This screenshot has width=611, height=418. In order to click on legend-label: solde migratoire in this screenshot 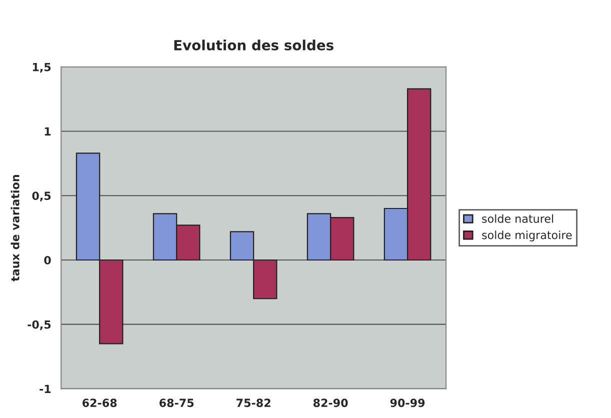, I will do `click(527, 236)`.